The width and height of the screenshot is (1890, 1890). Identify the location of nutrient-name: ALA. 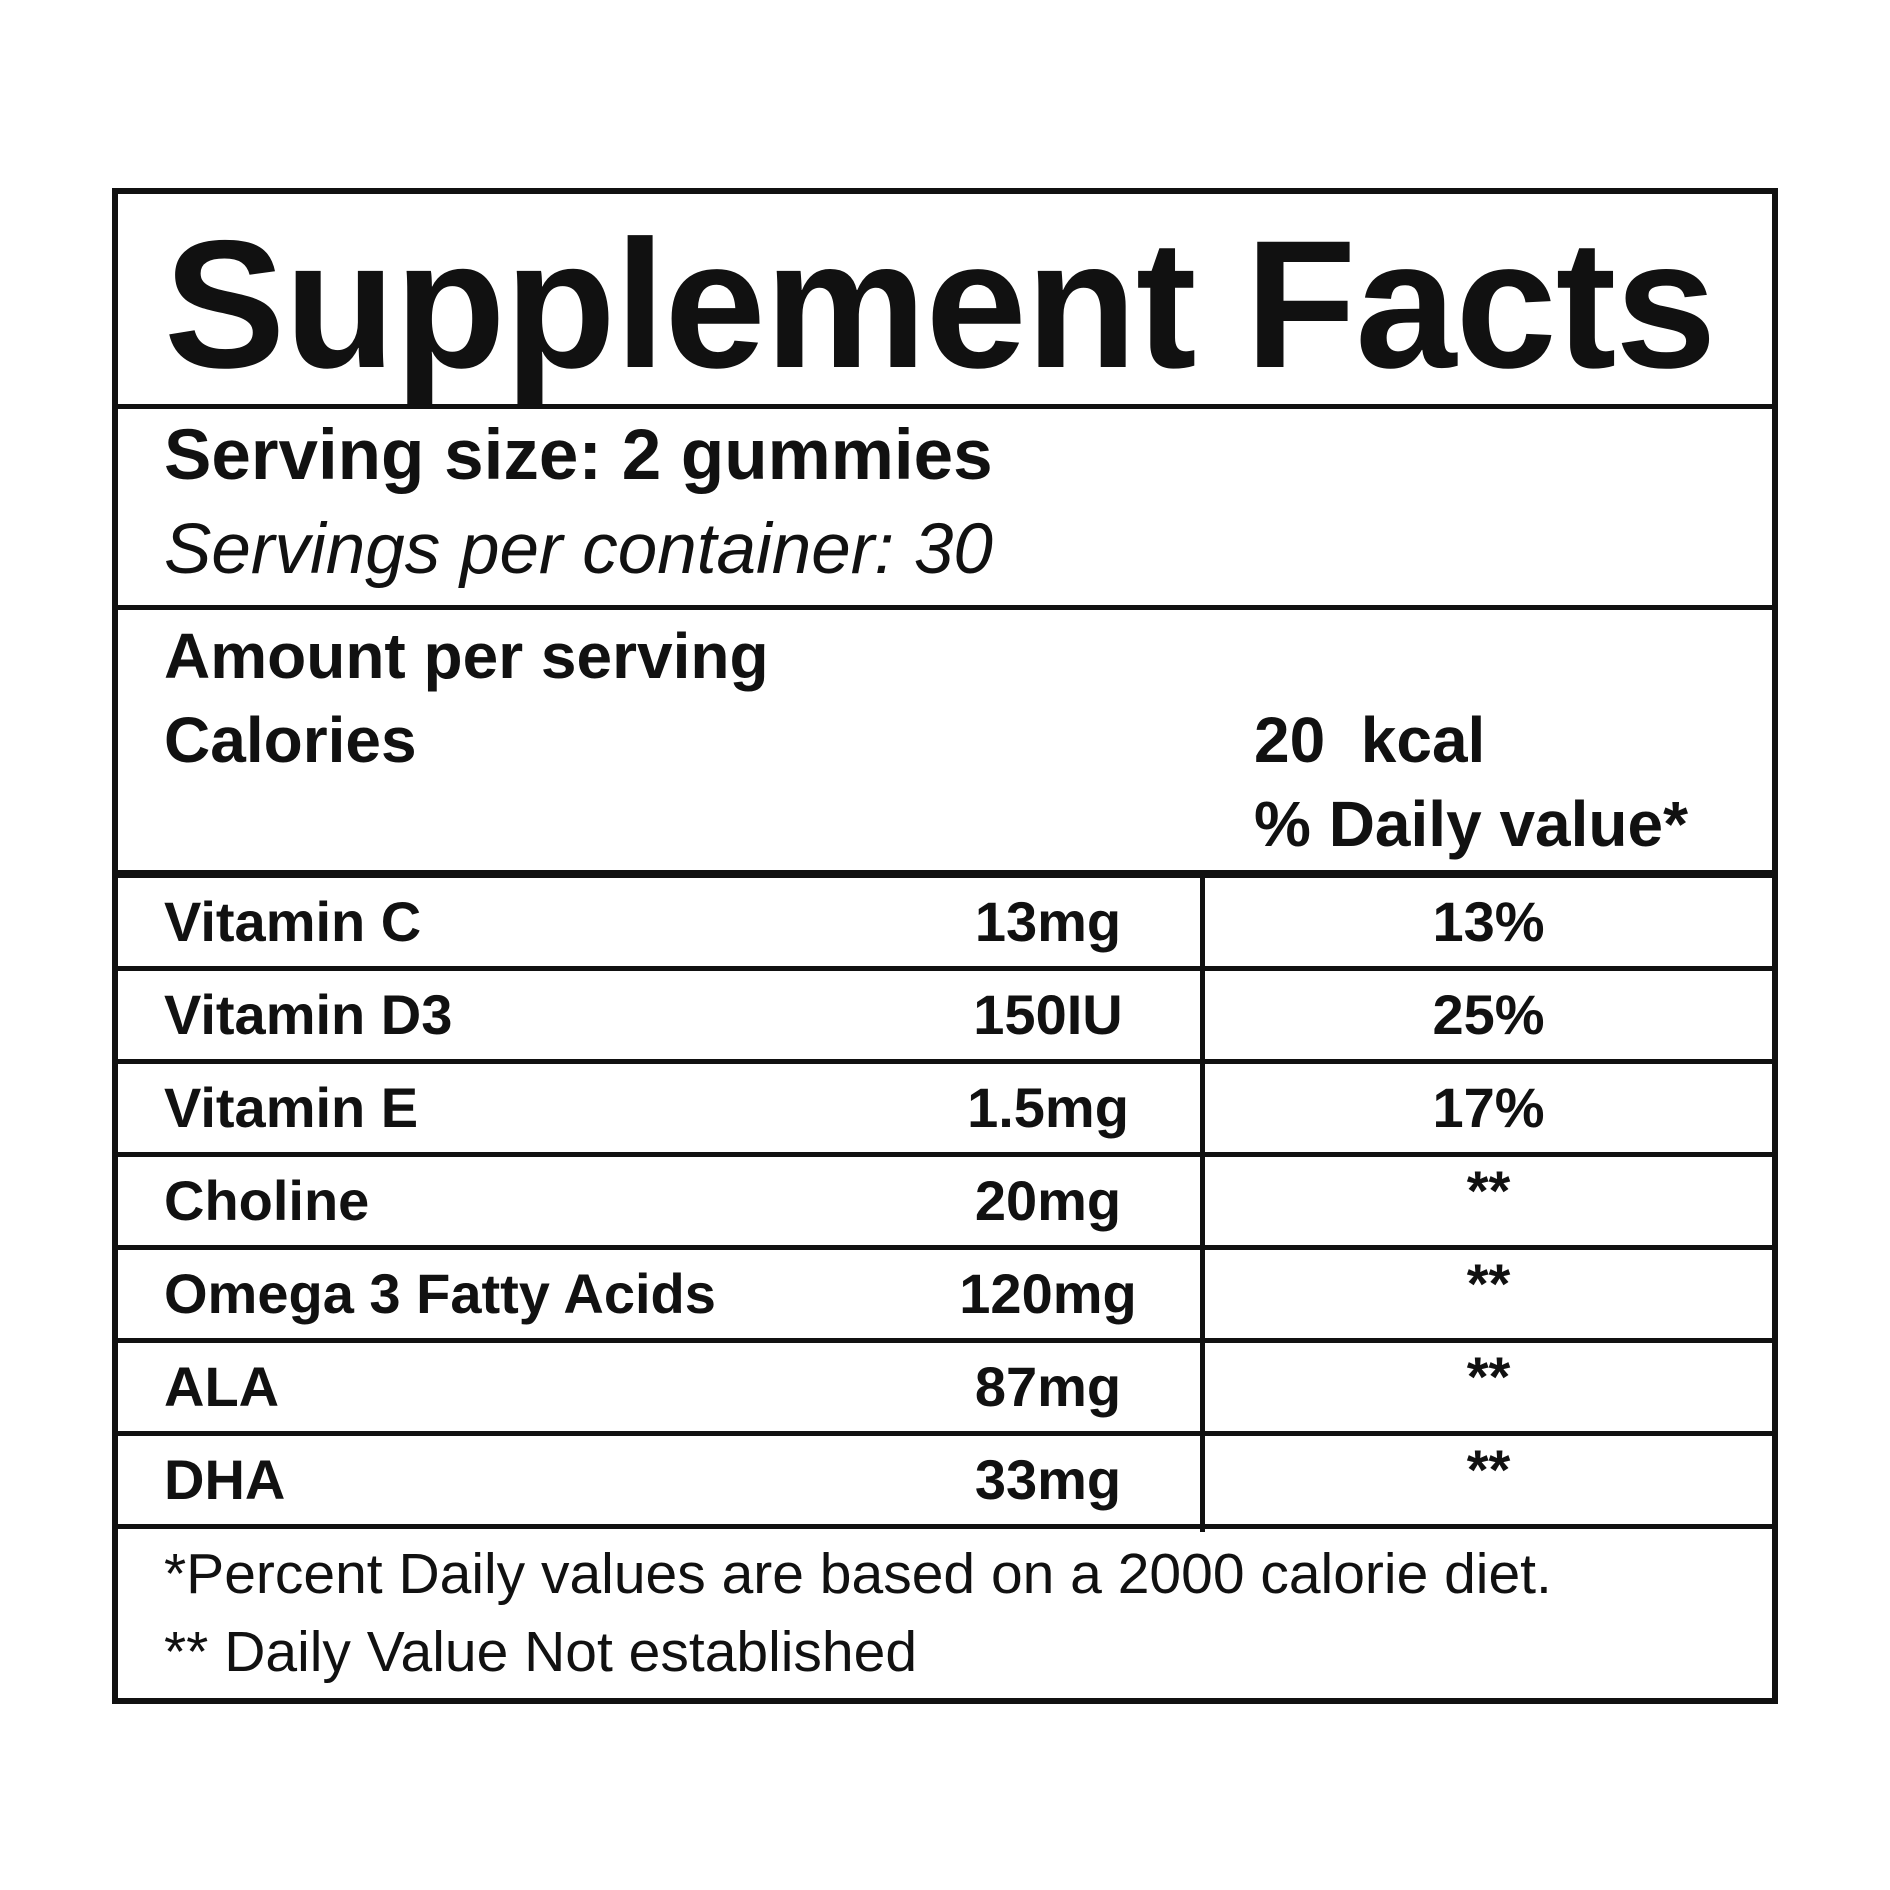
(222, 1386).